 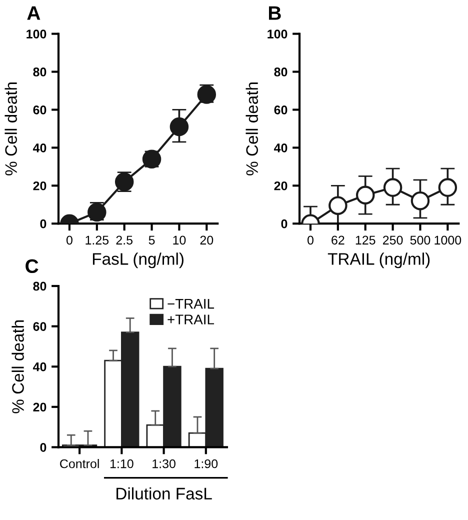 What do you see at coordinates (420, 240) in the screenshot?
I see `x-tick-label: 500` at bounding box center [420, 240].